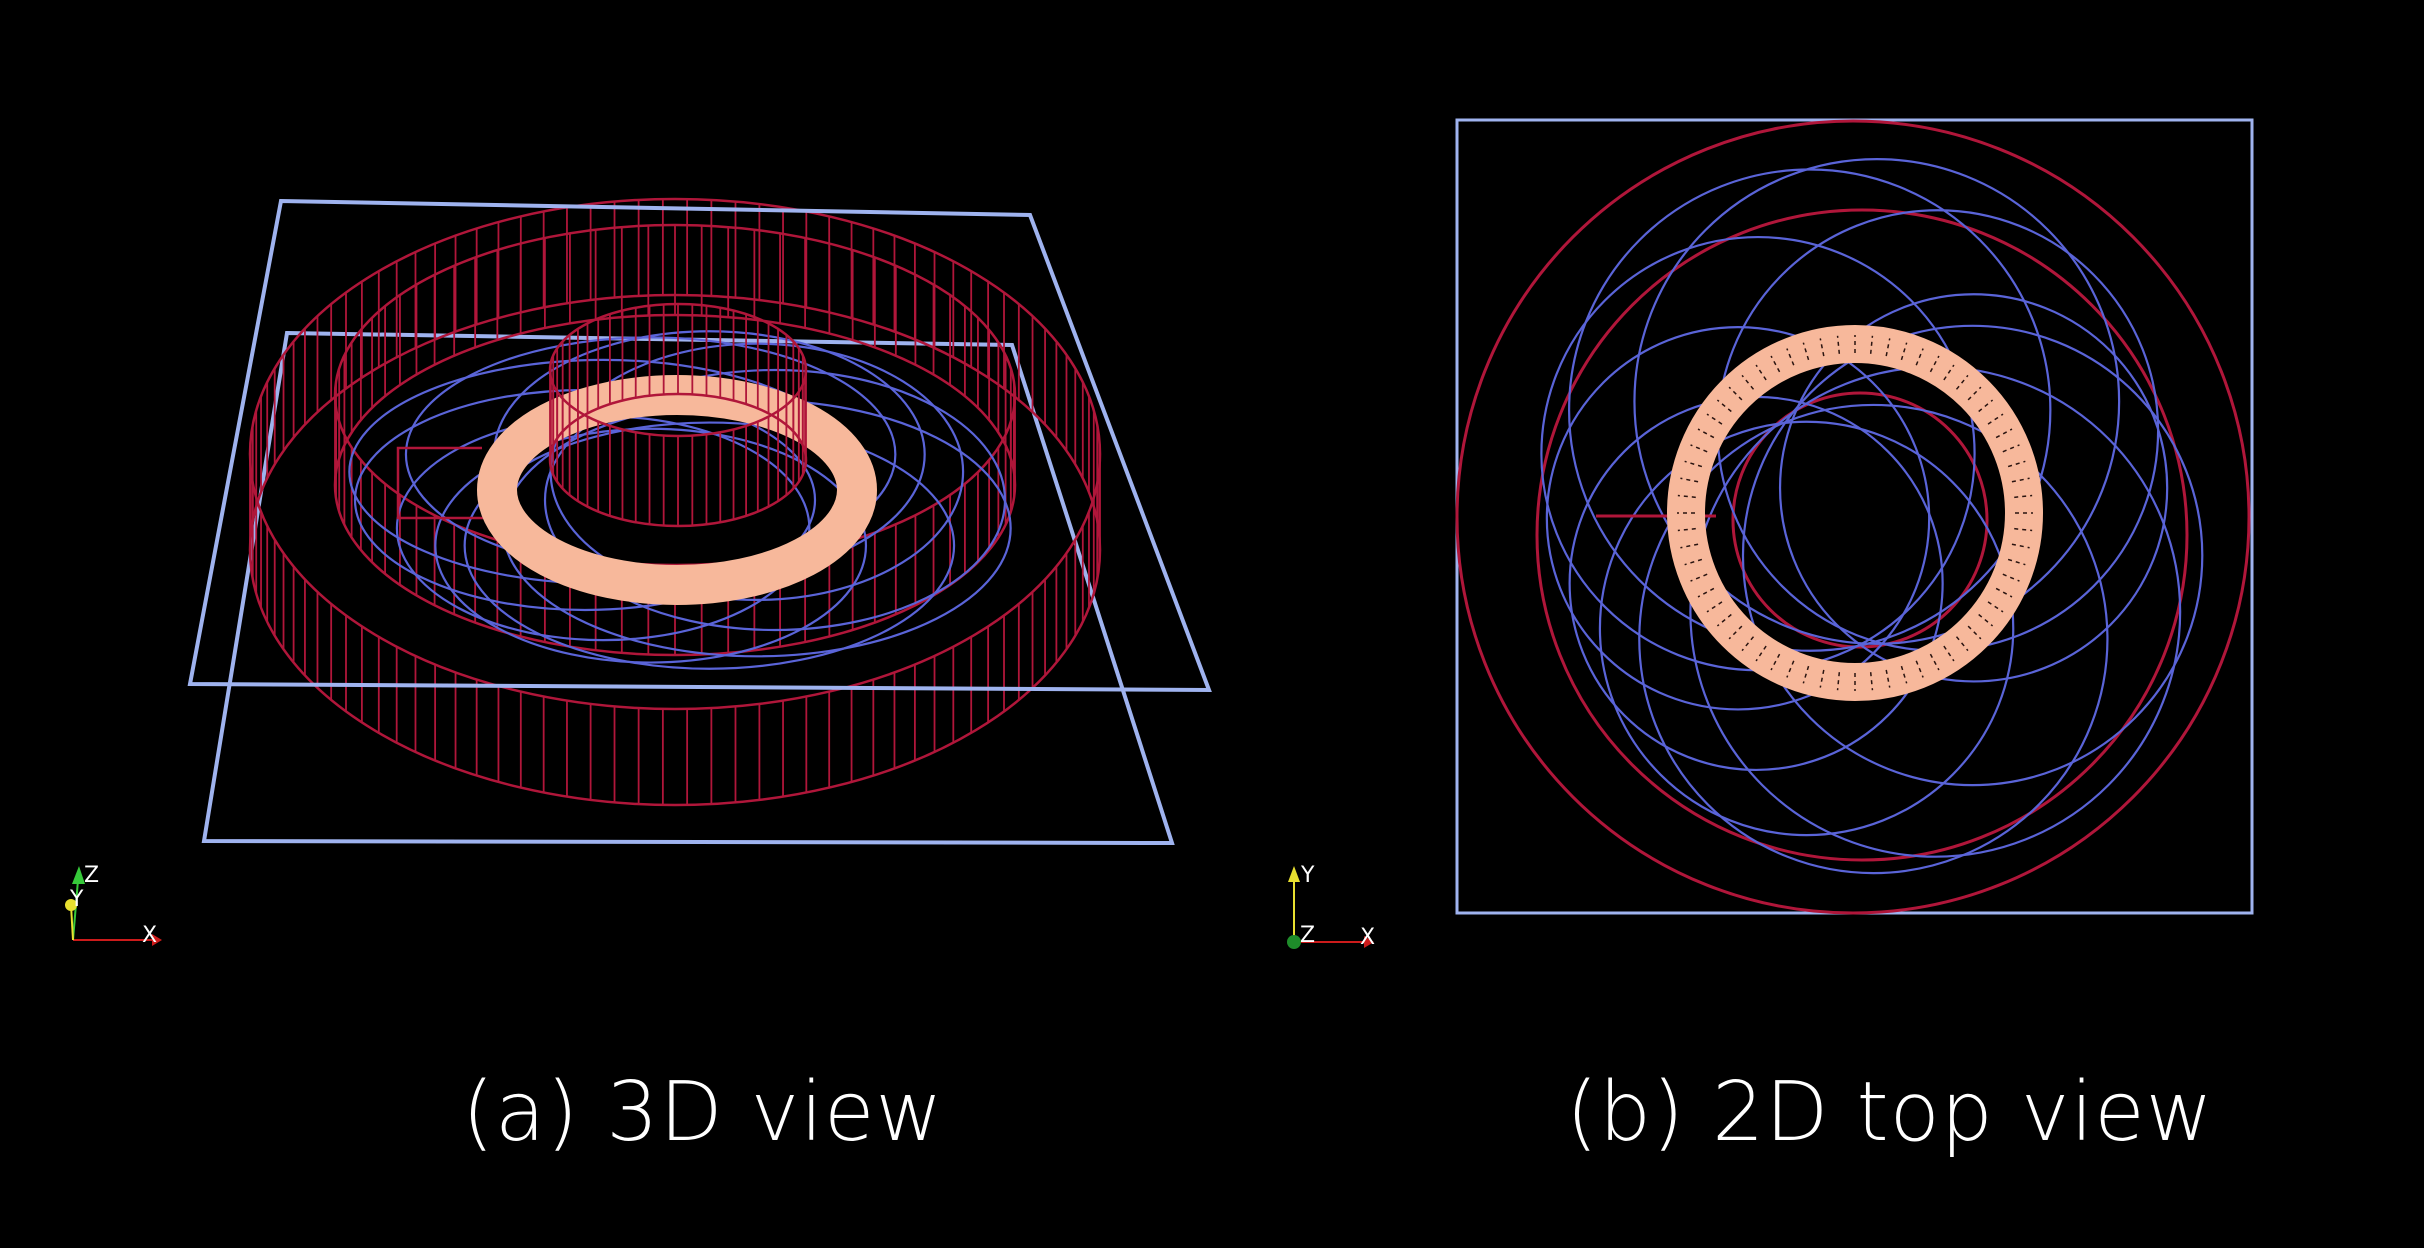 The width and height of the screenshot is (2424, 1248). What do you see at coordinates (1367, 937) in the screenshot?
I see `triad-2d-label-right: X` at bounding box center [1367, 937].